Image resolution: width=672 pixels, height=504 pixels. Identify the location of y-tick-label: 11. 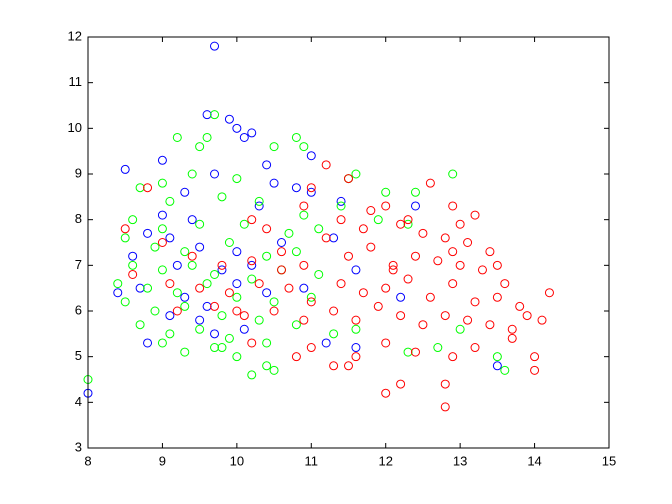
(76, 81).